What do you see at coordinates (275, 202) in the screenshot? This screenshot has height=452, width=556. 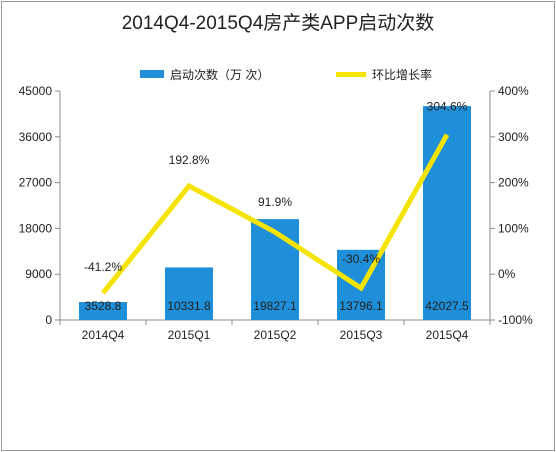 I see `rate-data-label: 91.9%` at bounding box center [275, 202].